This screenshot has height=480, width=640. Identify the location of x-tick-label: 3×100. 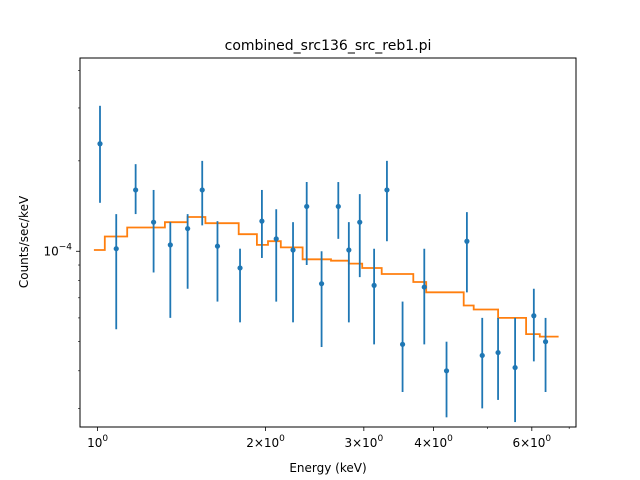
(363, 442).